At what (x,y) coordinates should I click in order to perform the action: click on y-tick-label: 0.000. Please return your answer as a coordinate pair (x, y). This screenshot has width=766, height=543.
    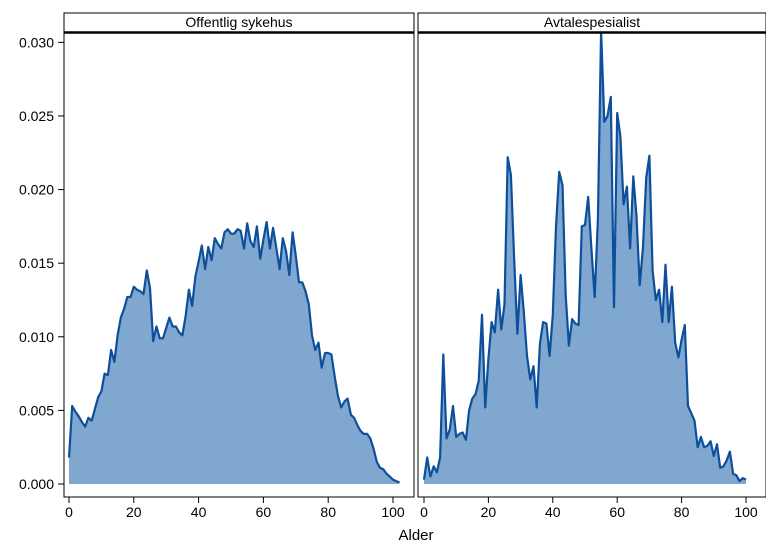
    Looking at the image, I should click on (36, 484).